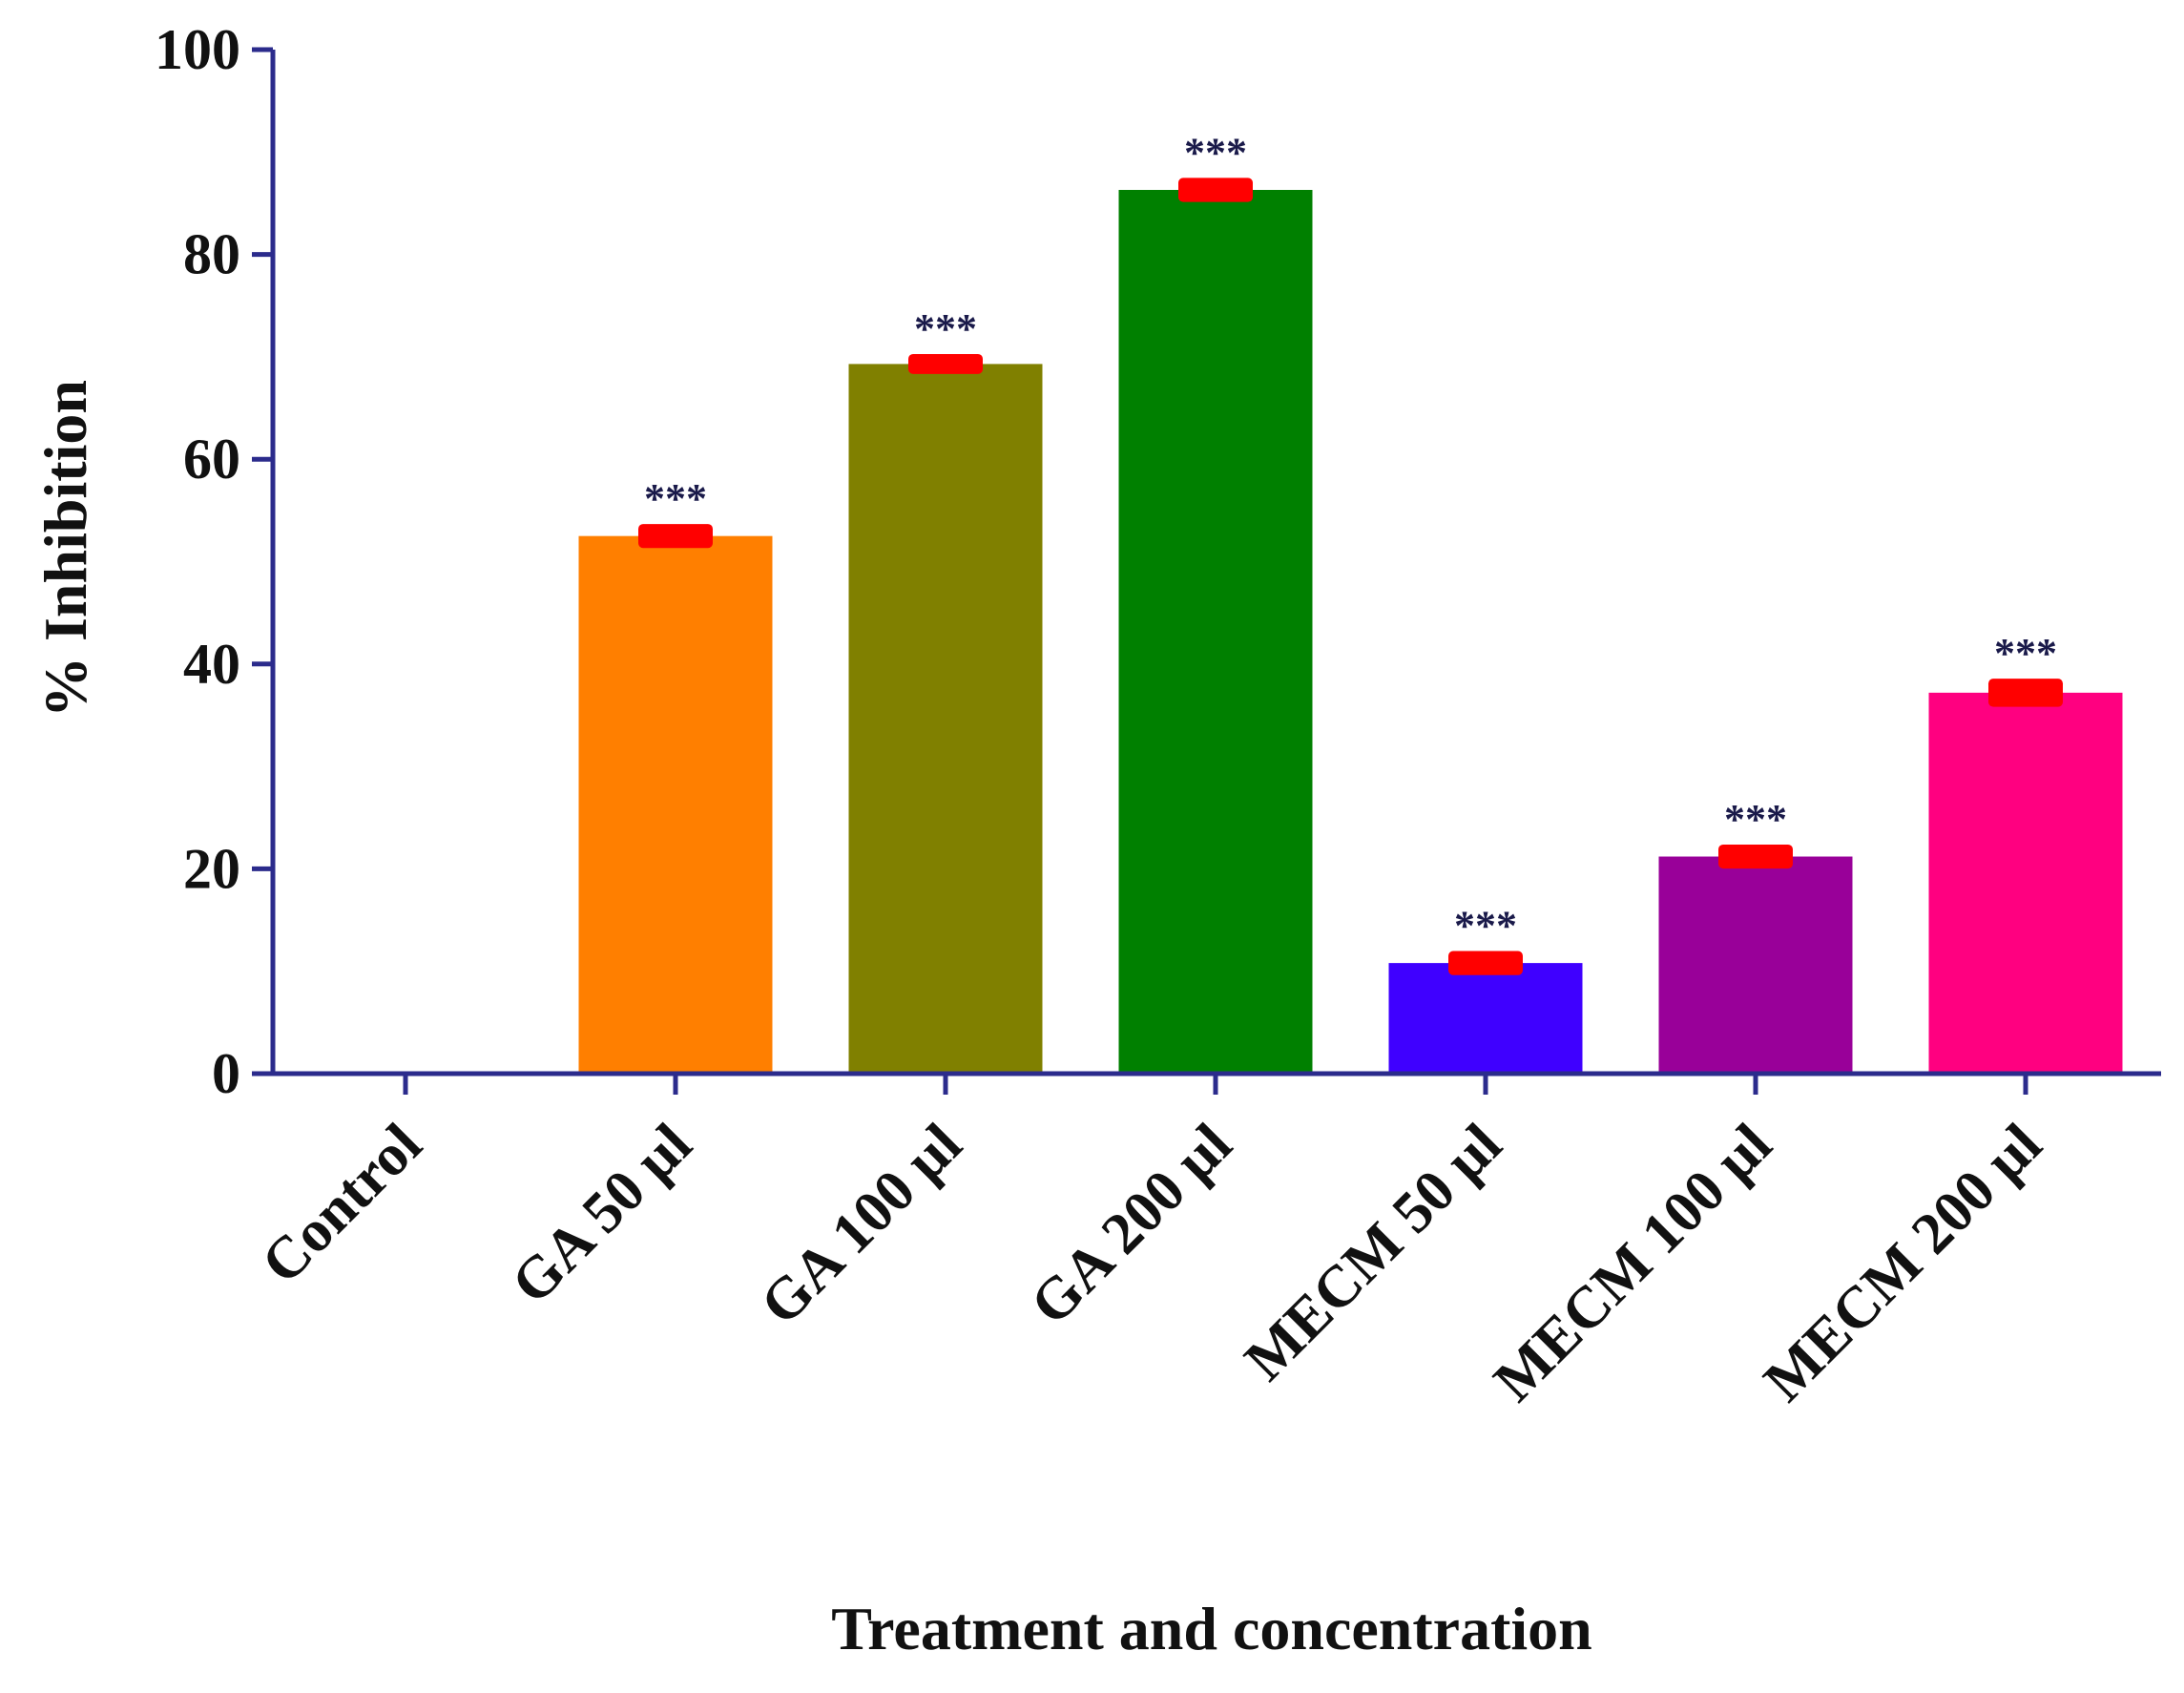  What do you see at coordinates (602, 1214) in the screenshot?
I see `x-tick-label: GA 50 µl` at bounding box center [602, 1214].